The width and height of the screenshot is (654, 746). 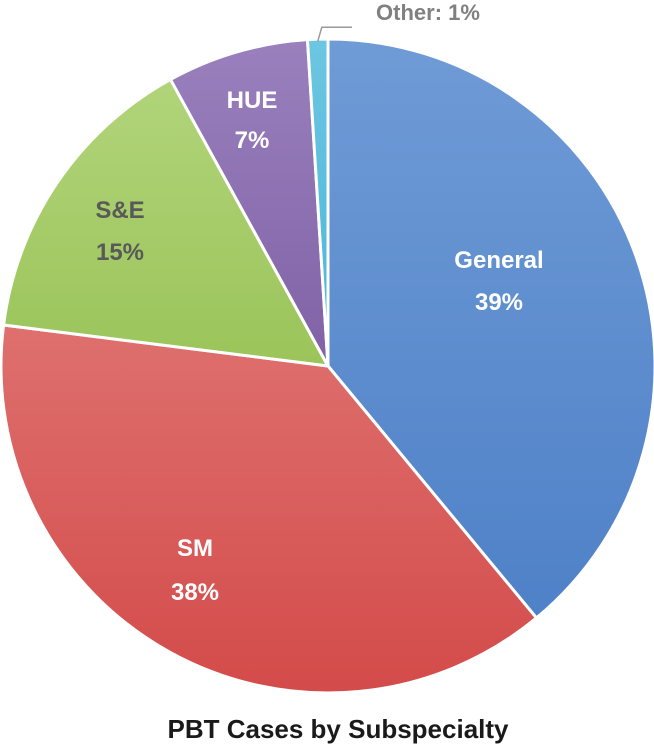 I want to click on slice-label-other: Other: 1%, so click(x=428, y=12).